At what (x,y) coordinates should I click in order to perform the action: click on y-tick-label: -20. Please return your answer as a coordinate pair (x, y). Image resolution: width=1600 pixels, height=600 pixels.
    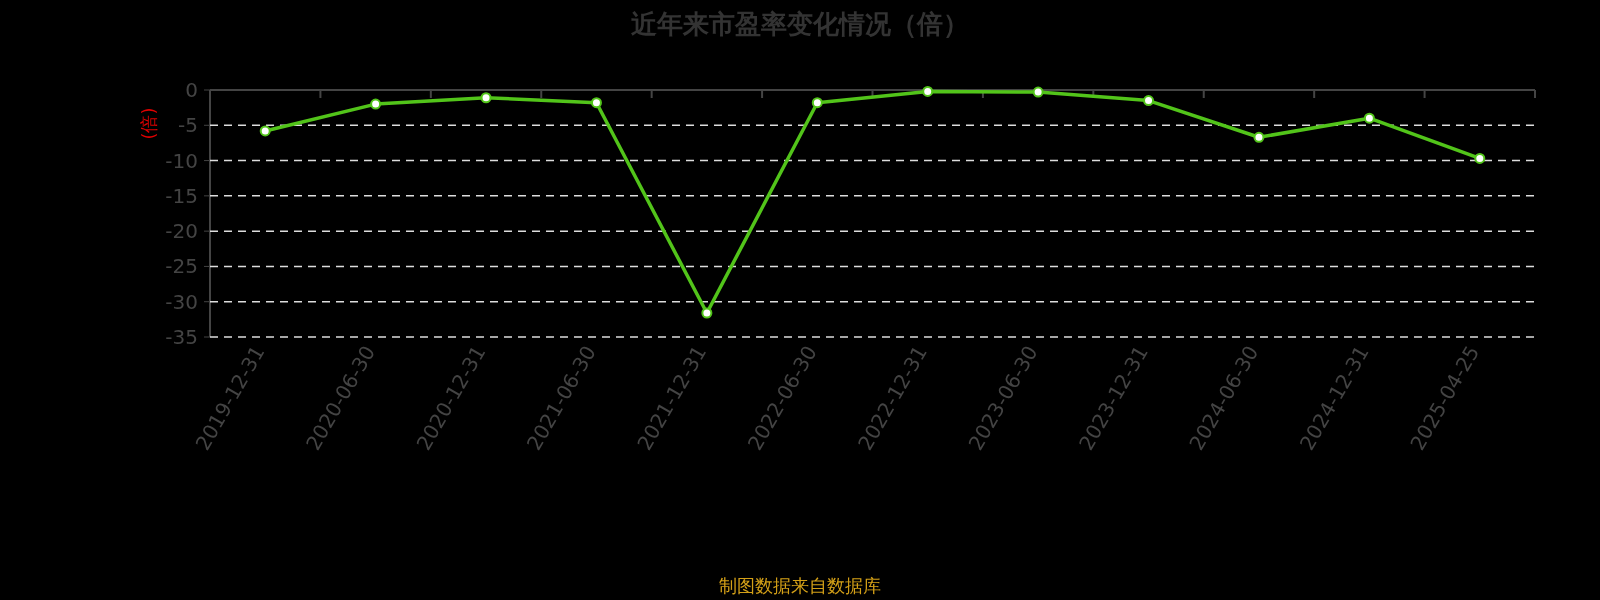
    Looking at the image, I should click on (181, 231).